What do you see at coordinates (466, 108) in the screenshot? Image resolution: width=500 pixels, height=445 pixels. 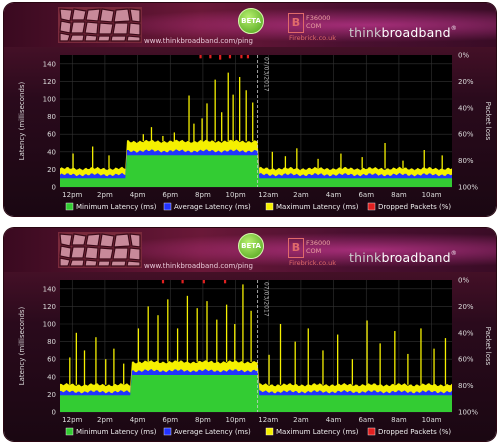 I see `right-tick-label: 40%` at bounding box center [466, 108].